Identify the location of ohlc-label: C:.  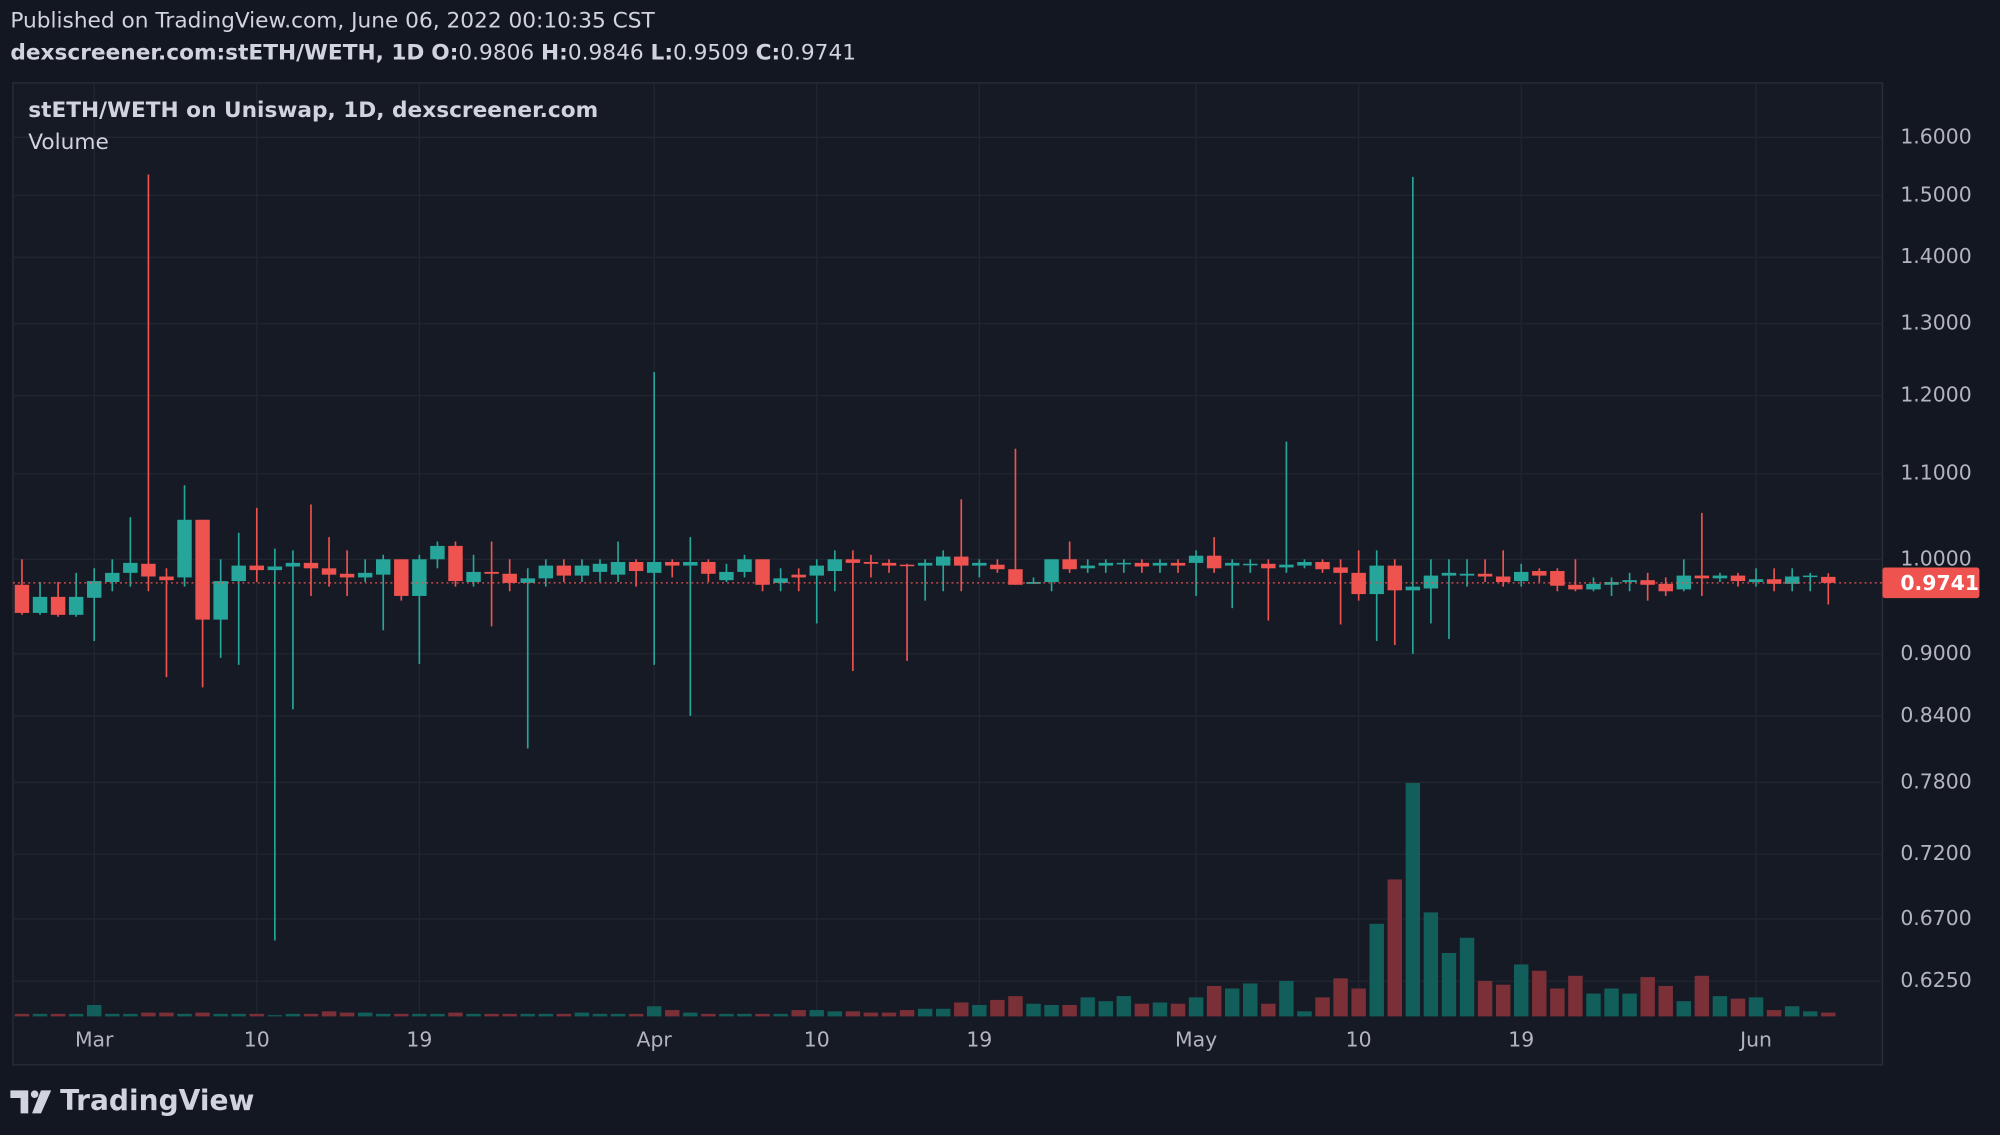
(768, 53).